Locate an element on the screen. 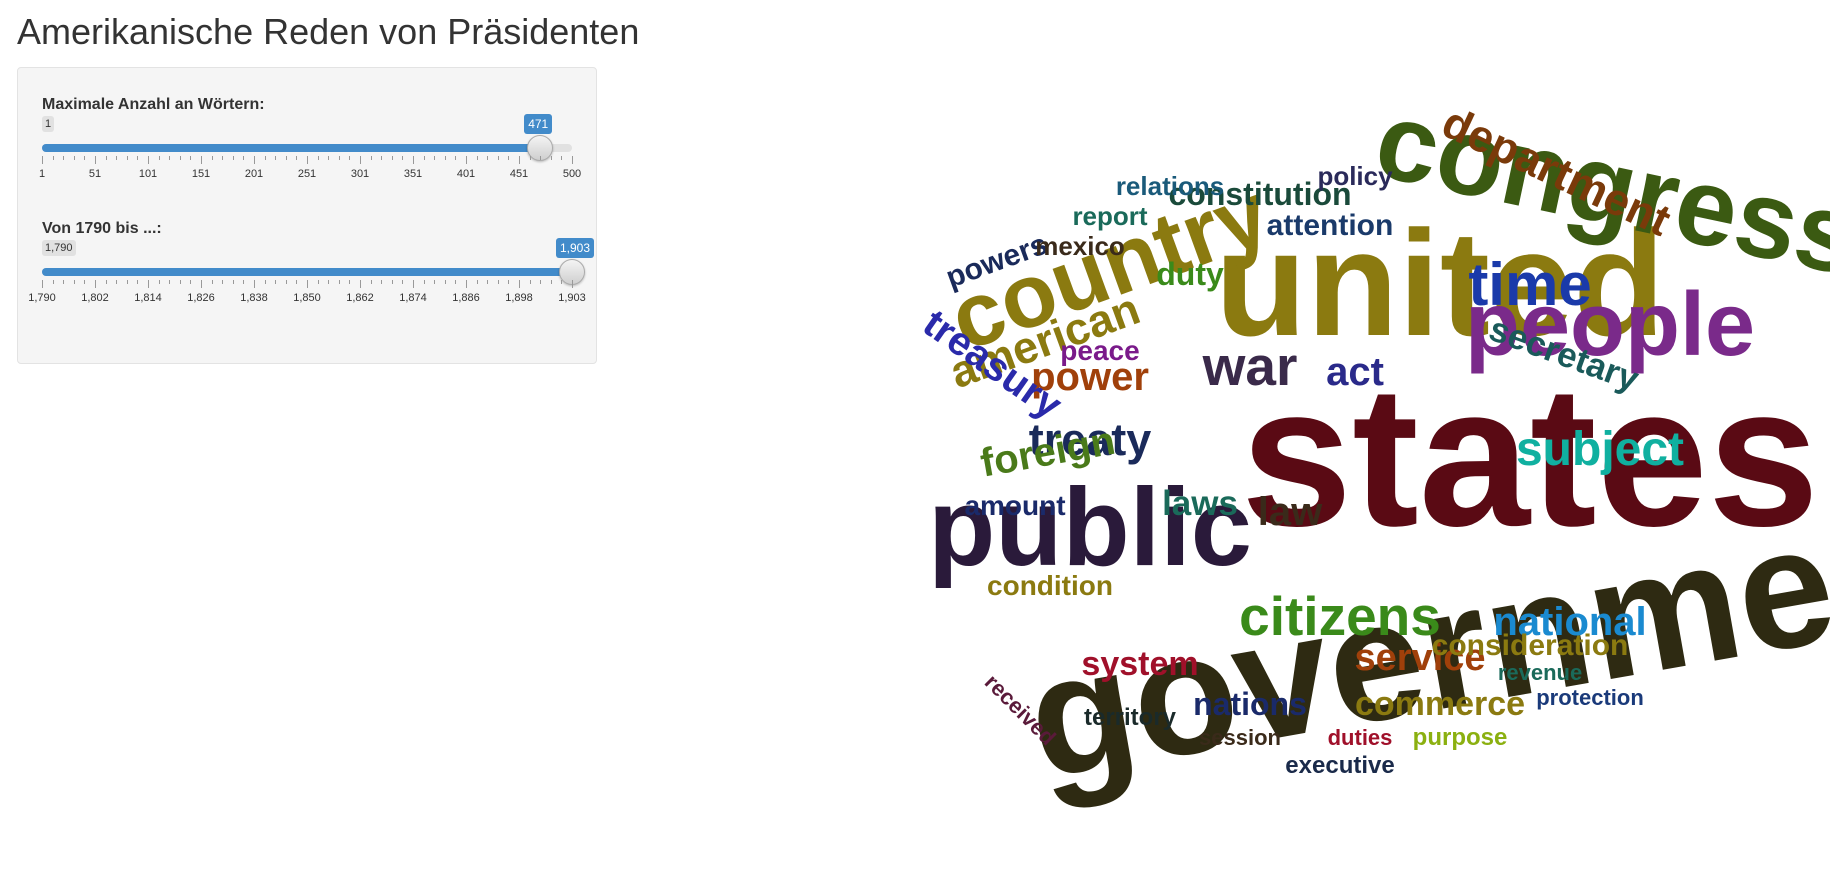 The image size is (1839, 884). y-tick-label: 1,903 is located at coordinates (572, 298).